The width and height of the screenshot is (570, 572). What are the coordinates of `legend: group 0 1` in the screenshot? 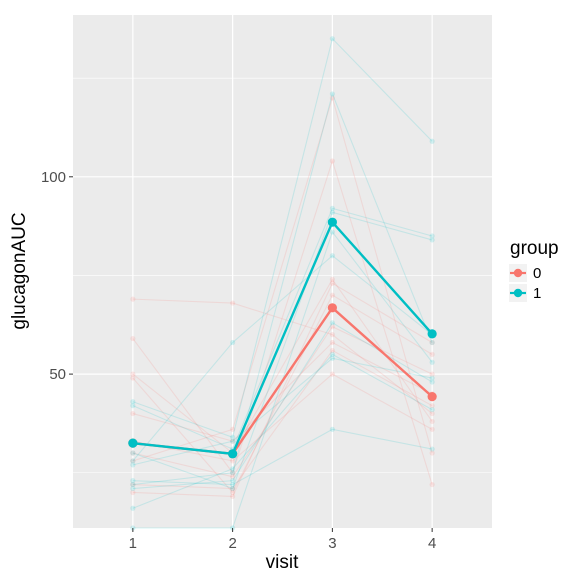 It's located at (534, 270).